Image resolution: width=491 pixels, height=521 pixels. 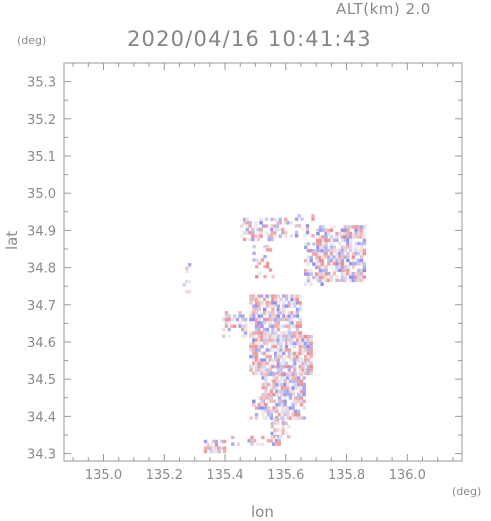 What do you see at coordinates (249, 39) in the screenshot?
I see `timestamp-title: 2020/04/16 10:41:43` at bounding box center [249, 39].